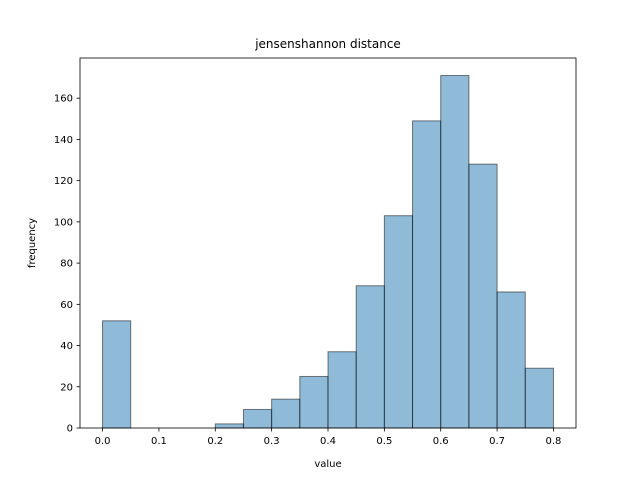 The height and width of the screenshot is (480, 640). I want to click on y-tick-label: 160, so click(63, 99).